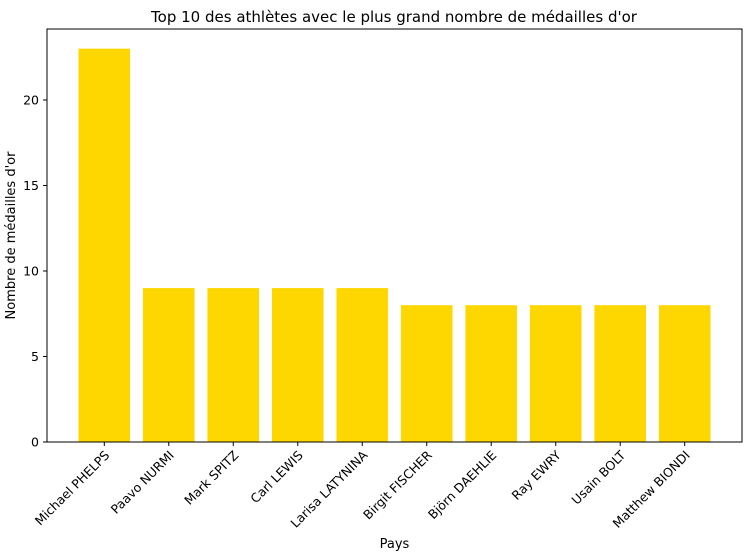 This screenshot has width=748, height=558. I want to click on x-tick-label: Michael PHELPS, so click(72, 487).